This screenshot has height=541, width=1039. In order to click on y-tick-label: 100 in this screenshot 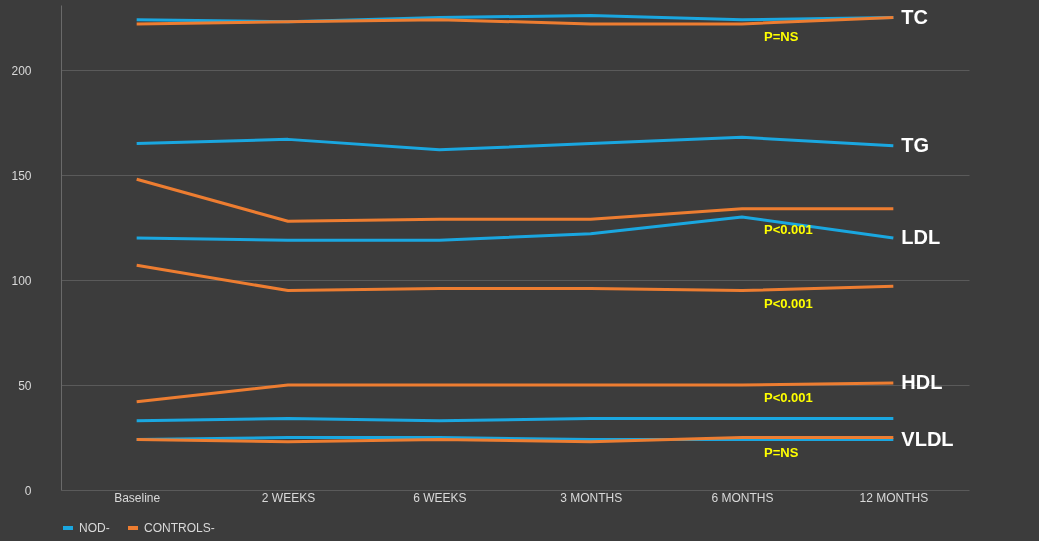, I will do `click(21, 280)`.